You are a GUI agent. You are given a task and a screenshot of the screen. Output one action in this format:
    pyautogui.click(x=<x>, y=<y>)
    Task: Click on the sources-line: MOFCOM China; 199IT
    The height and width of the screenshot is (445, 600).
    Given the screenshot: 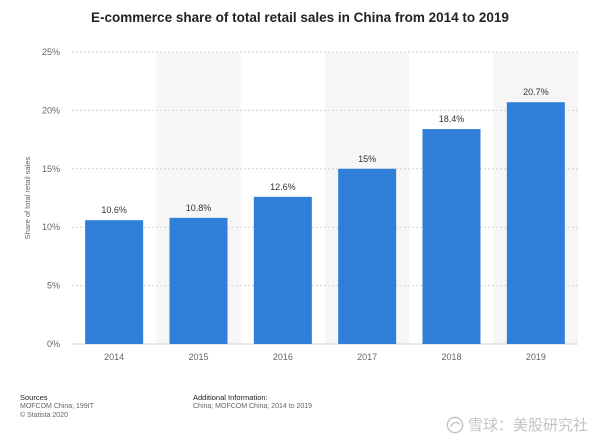 What is the action you would take?
    pyautogui.click(x=57, y=406)
    